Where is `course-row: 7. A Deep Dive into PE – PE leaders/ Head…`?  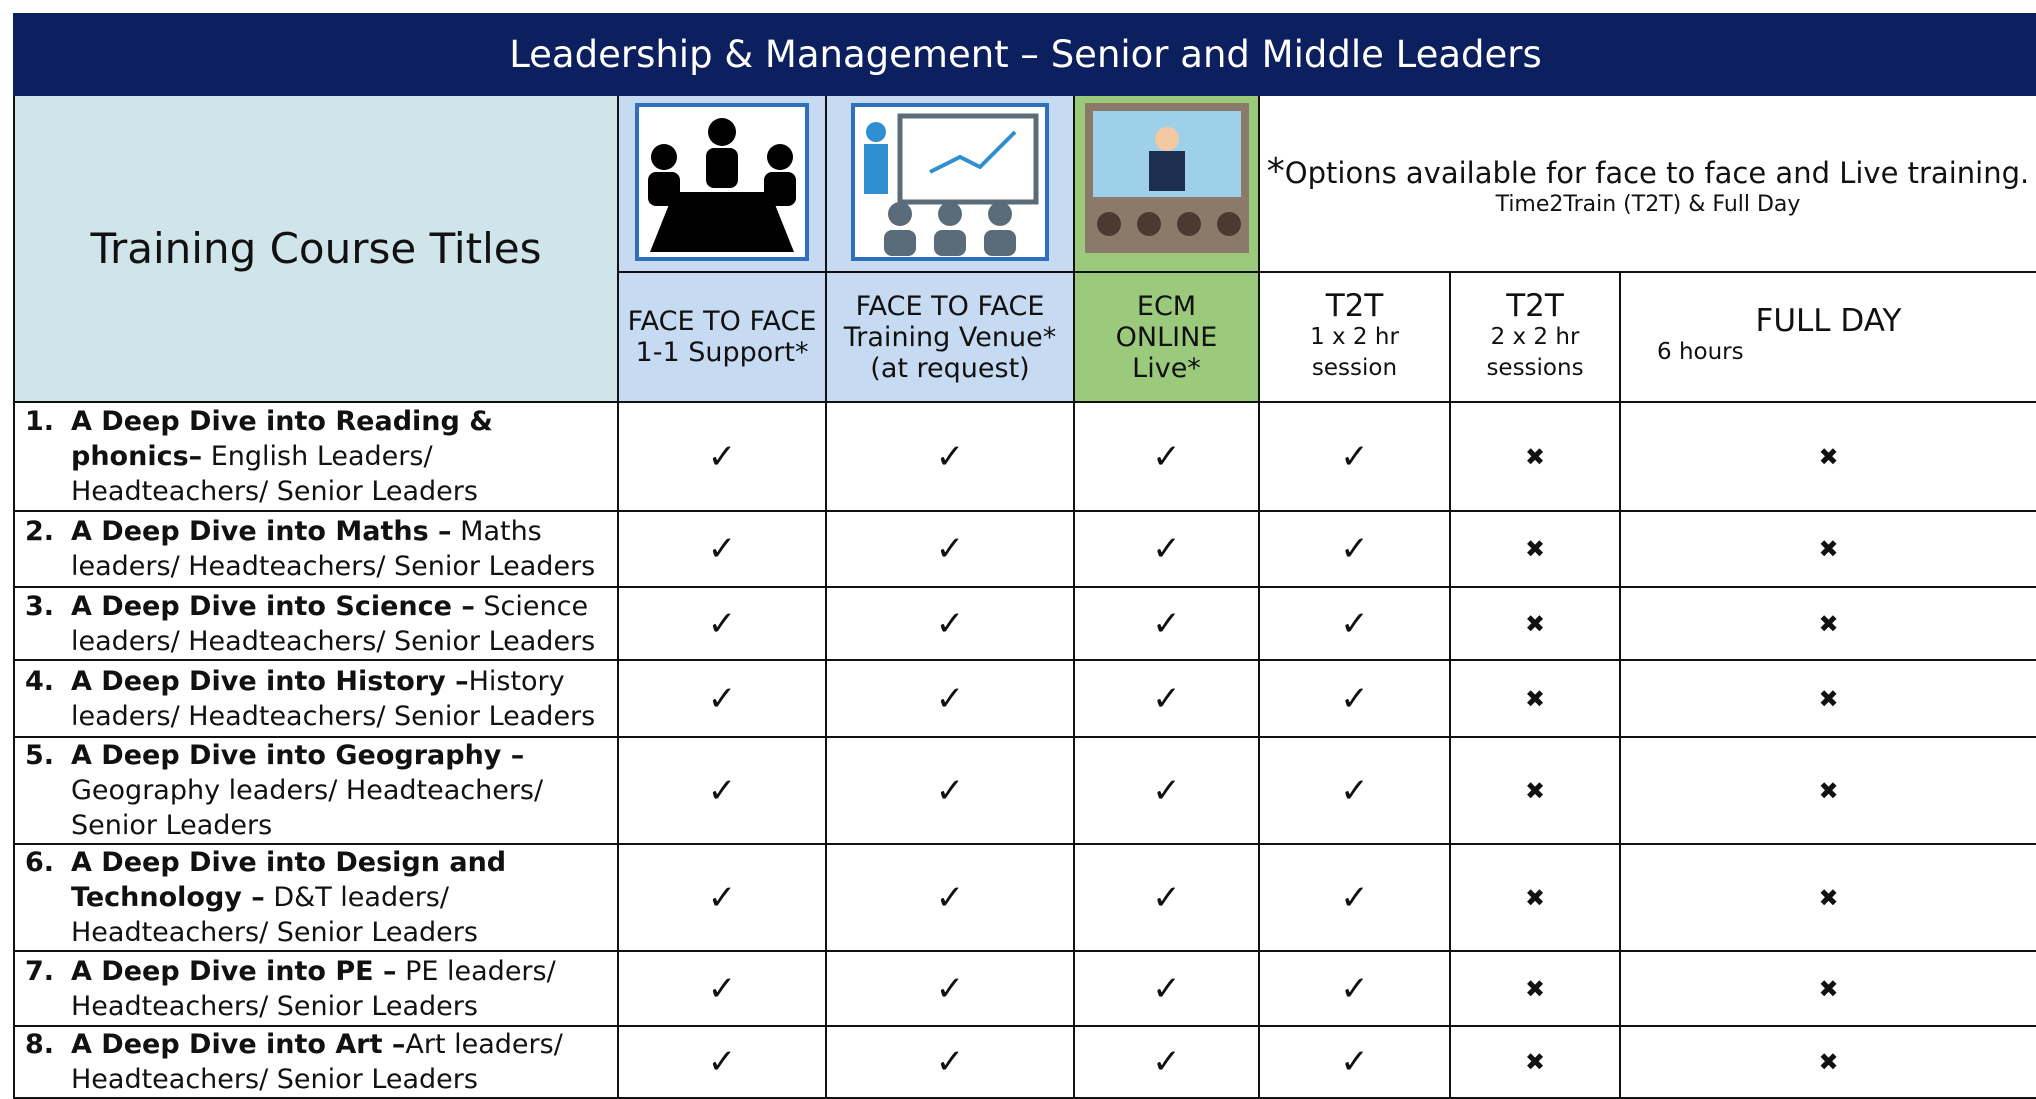
course-row: 7. A Deep Dive into PE – PE leaders/ Head… is located at coordinates (1024, 988).